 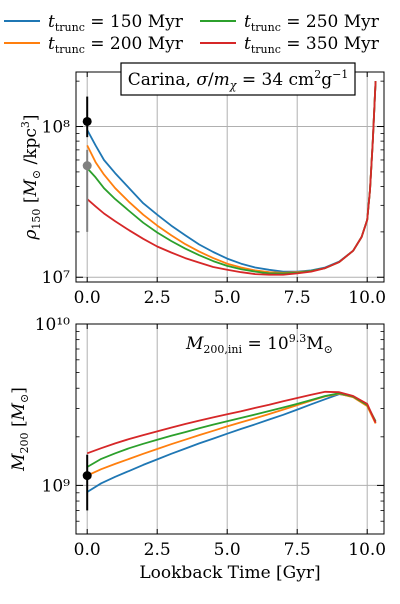 What do you see at coordinates (56, 278) in the screenshot?
I see `top-y-tick-label: 10⁷` at bounding box center [56, 278].